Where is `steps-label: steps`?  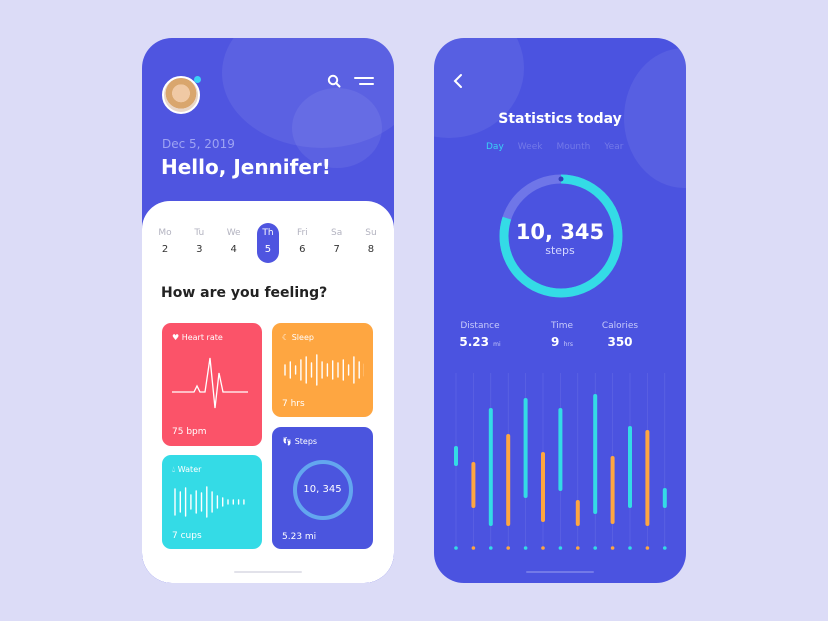
steps-label: steps is located at coordinates (560, 250).